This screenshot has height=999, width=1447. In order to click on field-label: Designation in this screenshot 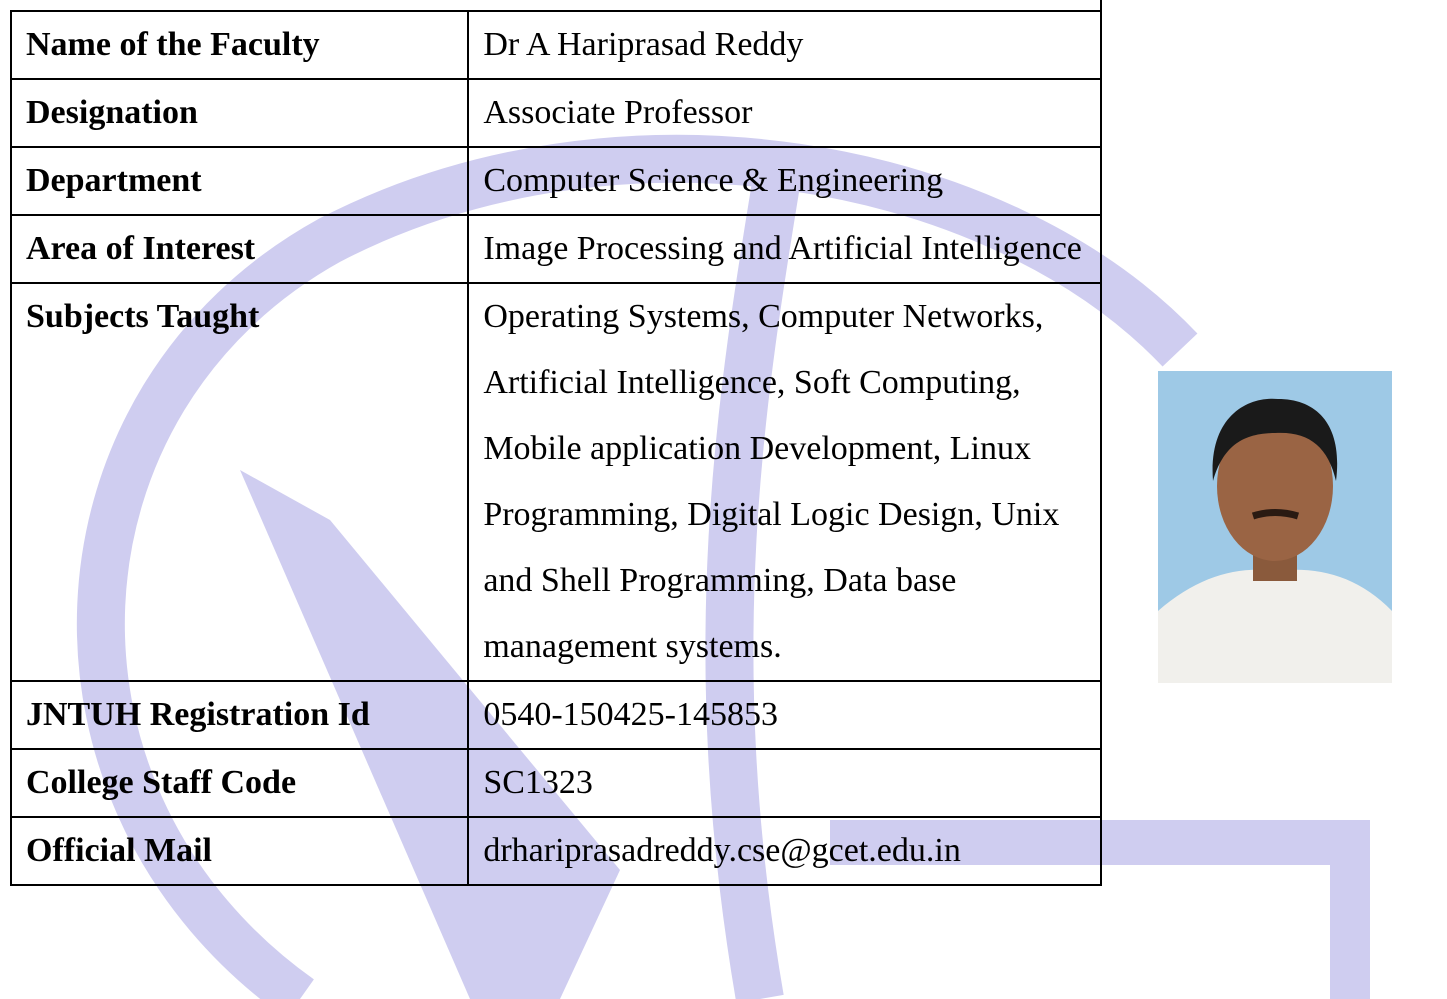, I will do `click(239, 113)`.